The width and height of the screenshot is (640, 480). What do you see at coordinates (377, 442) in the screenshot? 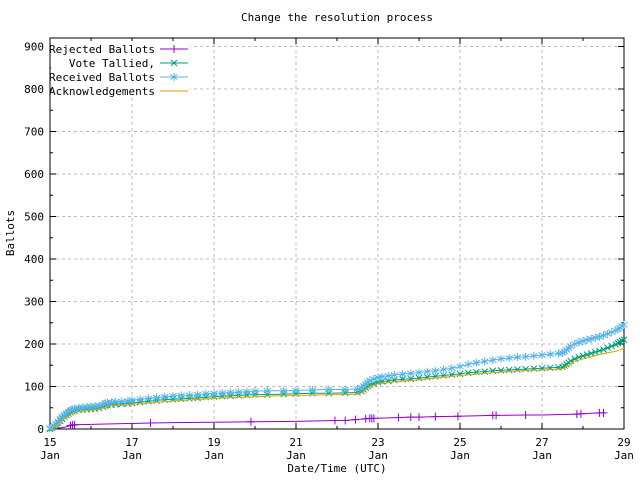
I see `x-tick-label-day: 23` at bounding box center [377, 442].